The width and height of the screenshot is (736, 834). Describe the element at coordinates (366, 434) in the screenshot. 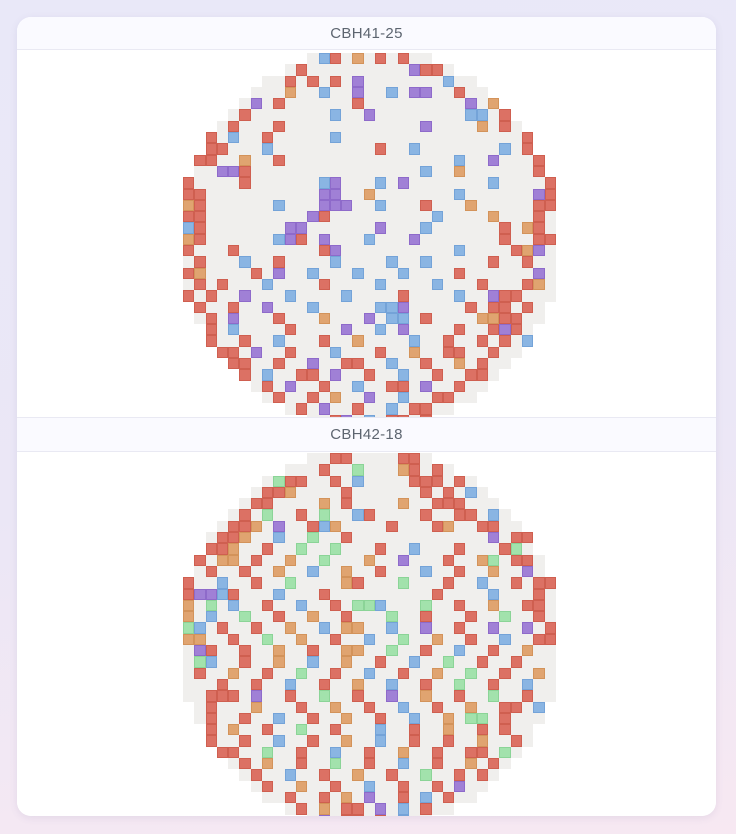

I see `panel-header-cbh42-18: CBH42-18` at that location.